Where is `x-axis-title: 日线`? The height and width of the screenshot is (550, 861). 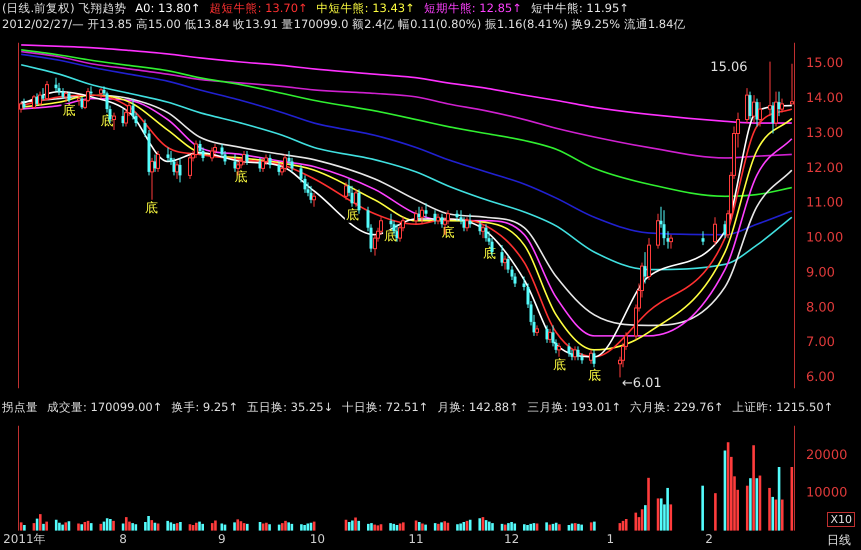 x-axis-title: 日线 is located at coordinates (839, 540).